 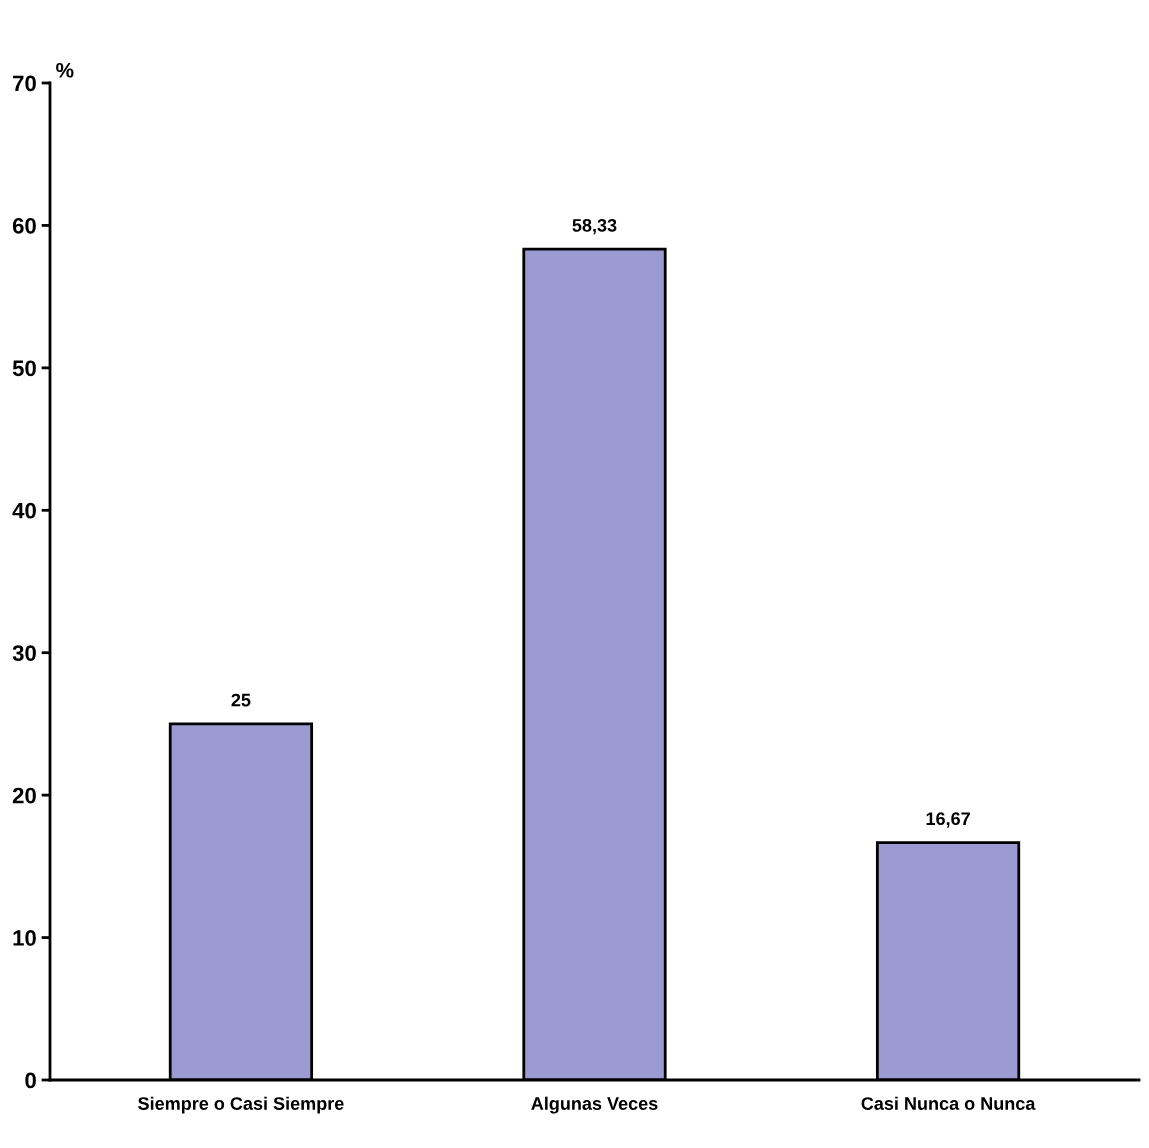 I want to click on data-label: 16,67, so click(x=948, y=820).